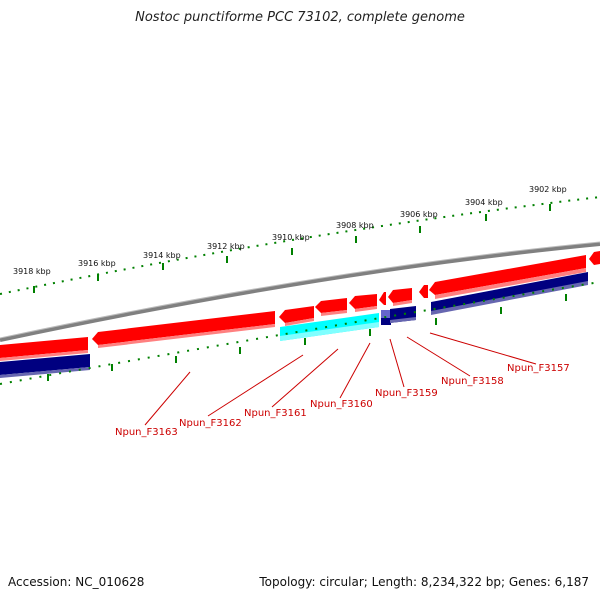  What do you see at coordinates (438, 356) in the screenshot?
I see `leader-npun-f3158` at bounding box center [438, 356].